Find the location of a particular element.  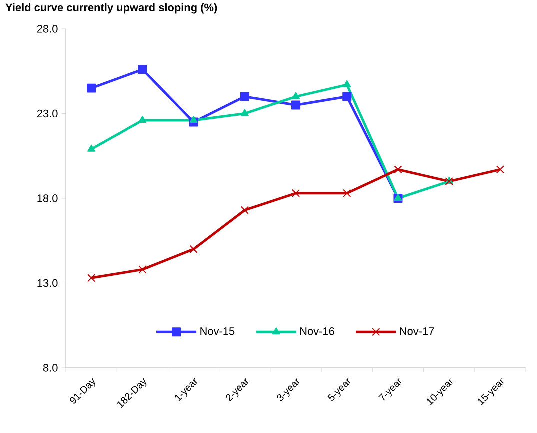

y-tick-label: 13.0 is located at coordinates (48, 283).